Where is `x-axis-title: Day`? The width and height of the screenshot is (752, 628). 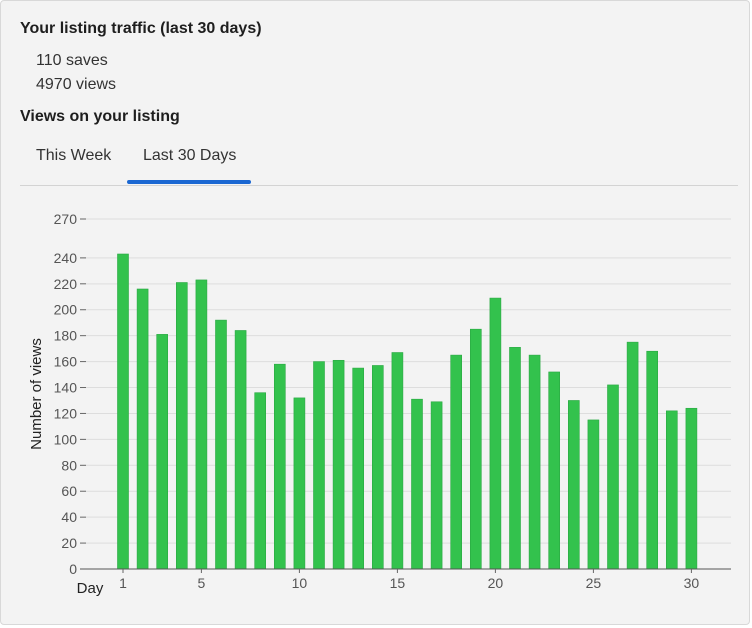
x-axis-title: Day is located at coordinates (90, 588).